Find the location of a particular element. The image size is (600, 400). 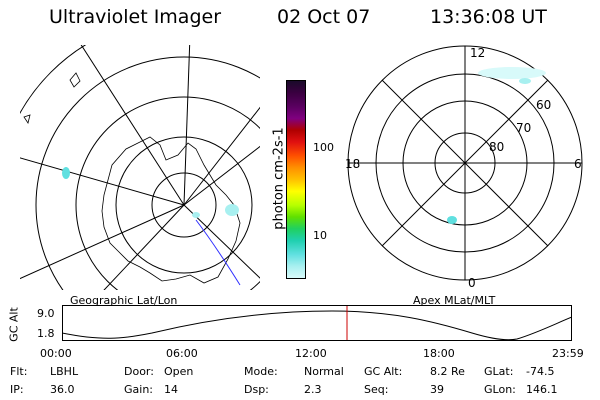

status-value: LBHL is located at coordinates (64, 371).